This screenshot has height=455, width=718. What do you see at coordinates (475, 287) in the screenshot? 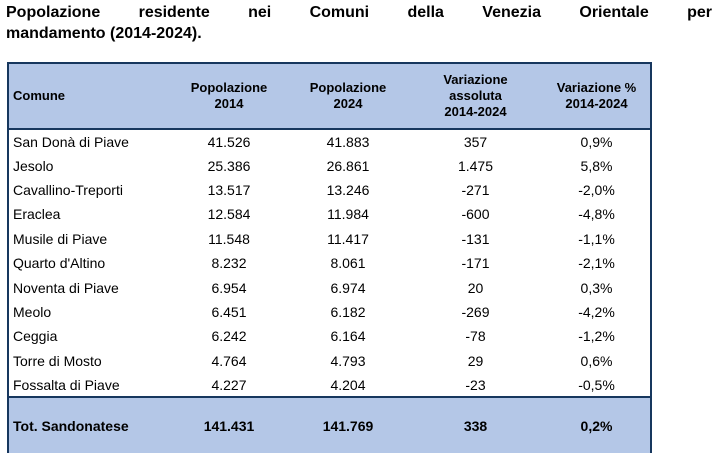
I see `var-assoluta-cell: 20` at bounding box center [475, 287].